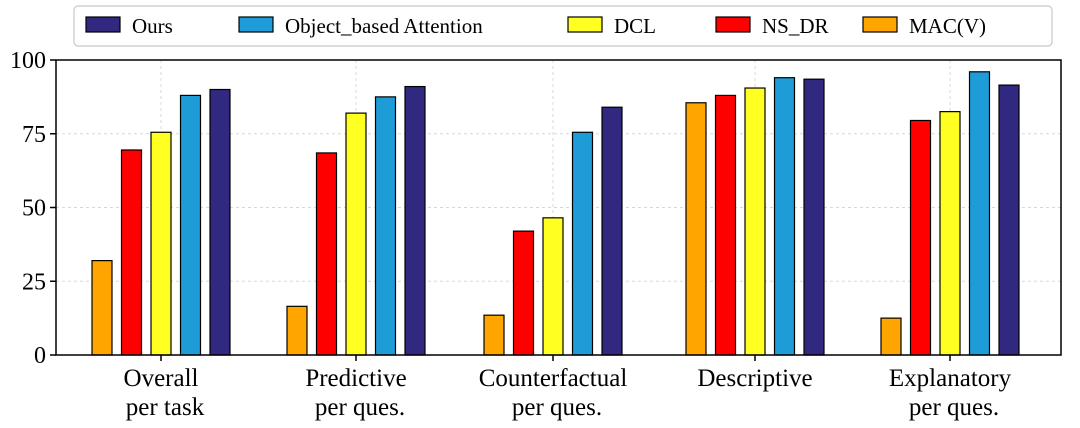  What do you see at coordinates (165, 407) in the screenshot?
I see `x-category-label: per task` at bounding box center [165, 407].